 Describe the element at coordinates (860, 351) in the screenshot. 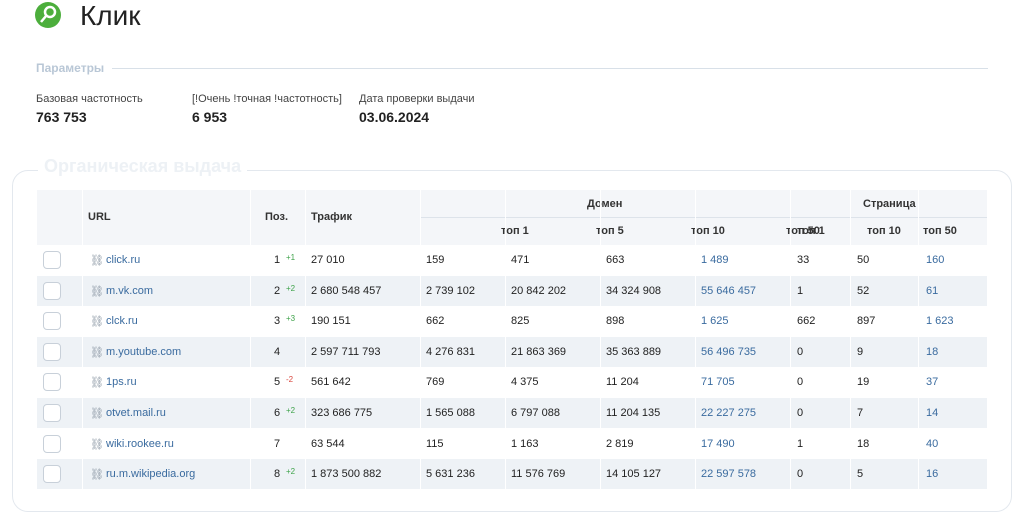

I see `page-value: 9` at that location.